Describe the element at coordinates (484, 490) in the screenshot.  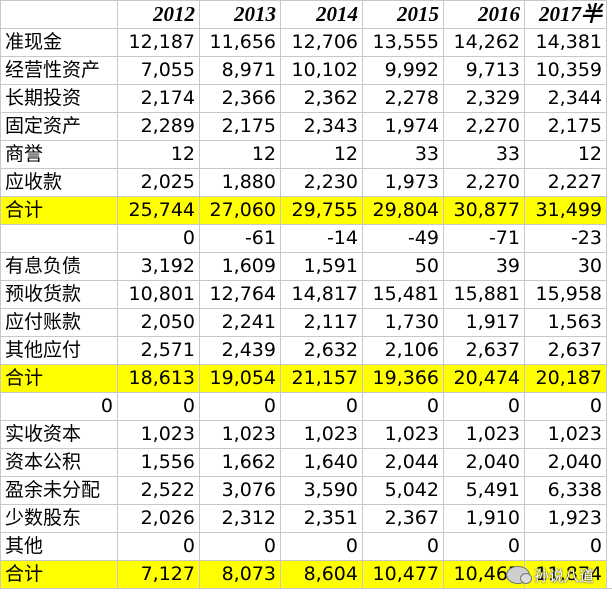
I see `value-cell: 5,491` at that location.